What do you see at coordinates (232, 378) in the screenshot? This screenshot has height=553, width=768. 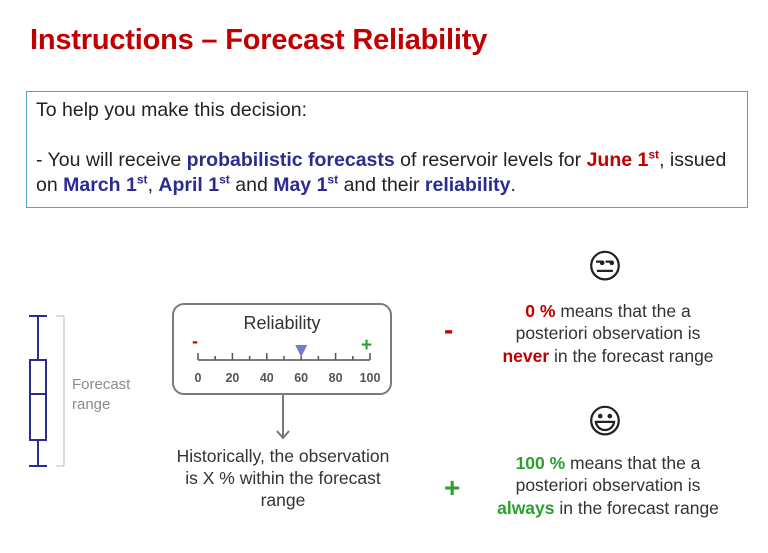 I see `gauge-tick-label: 20` at bounding box center [232, 378].